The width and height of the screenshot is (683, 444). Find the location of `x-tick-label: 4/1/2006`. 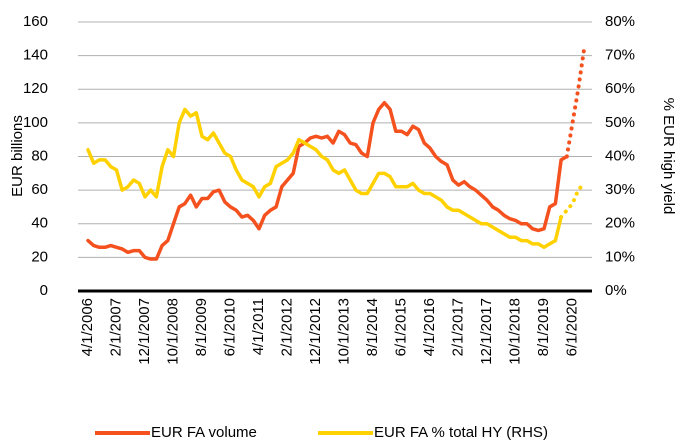

x-tick-label: 4/1/2006 is located at coordinates (87, 327).